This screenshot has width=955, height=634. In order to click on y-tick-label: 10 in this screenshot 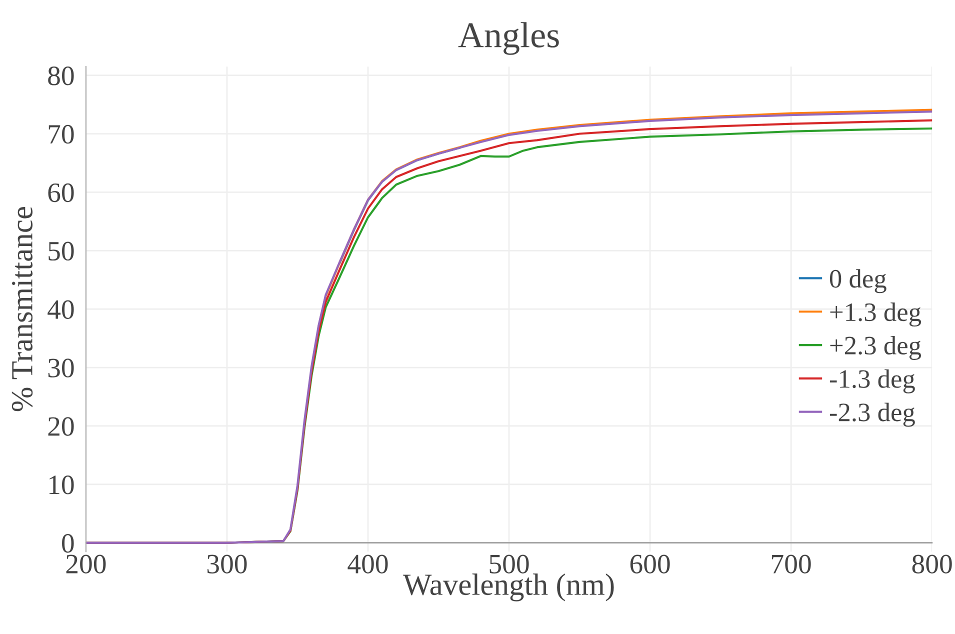, I will do `click(62, 485)`.